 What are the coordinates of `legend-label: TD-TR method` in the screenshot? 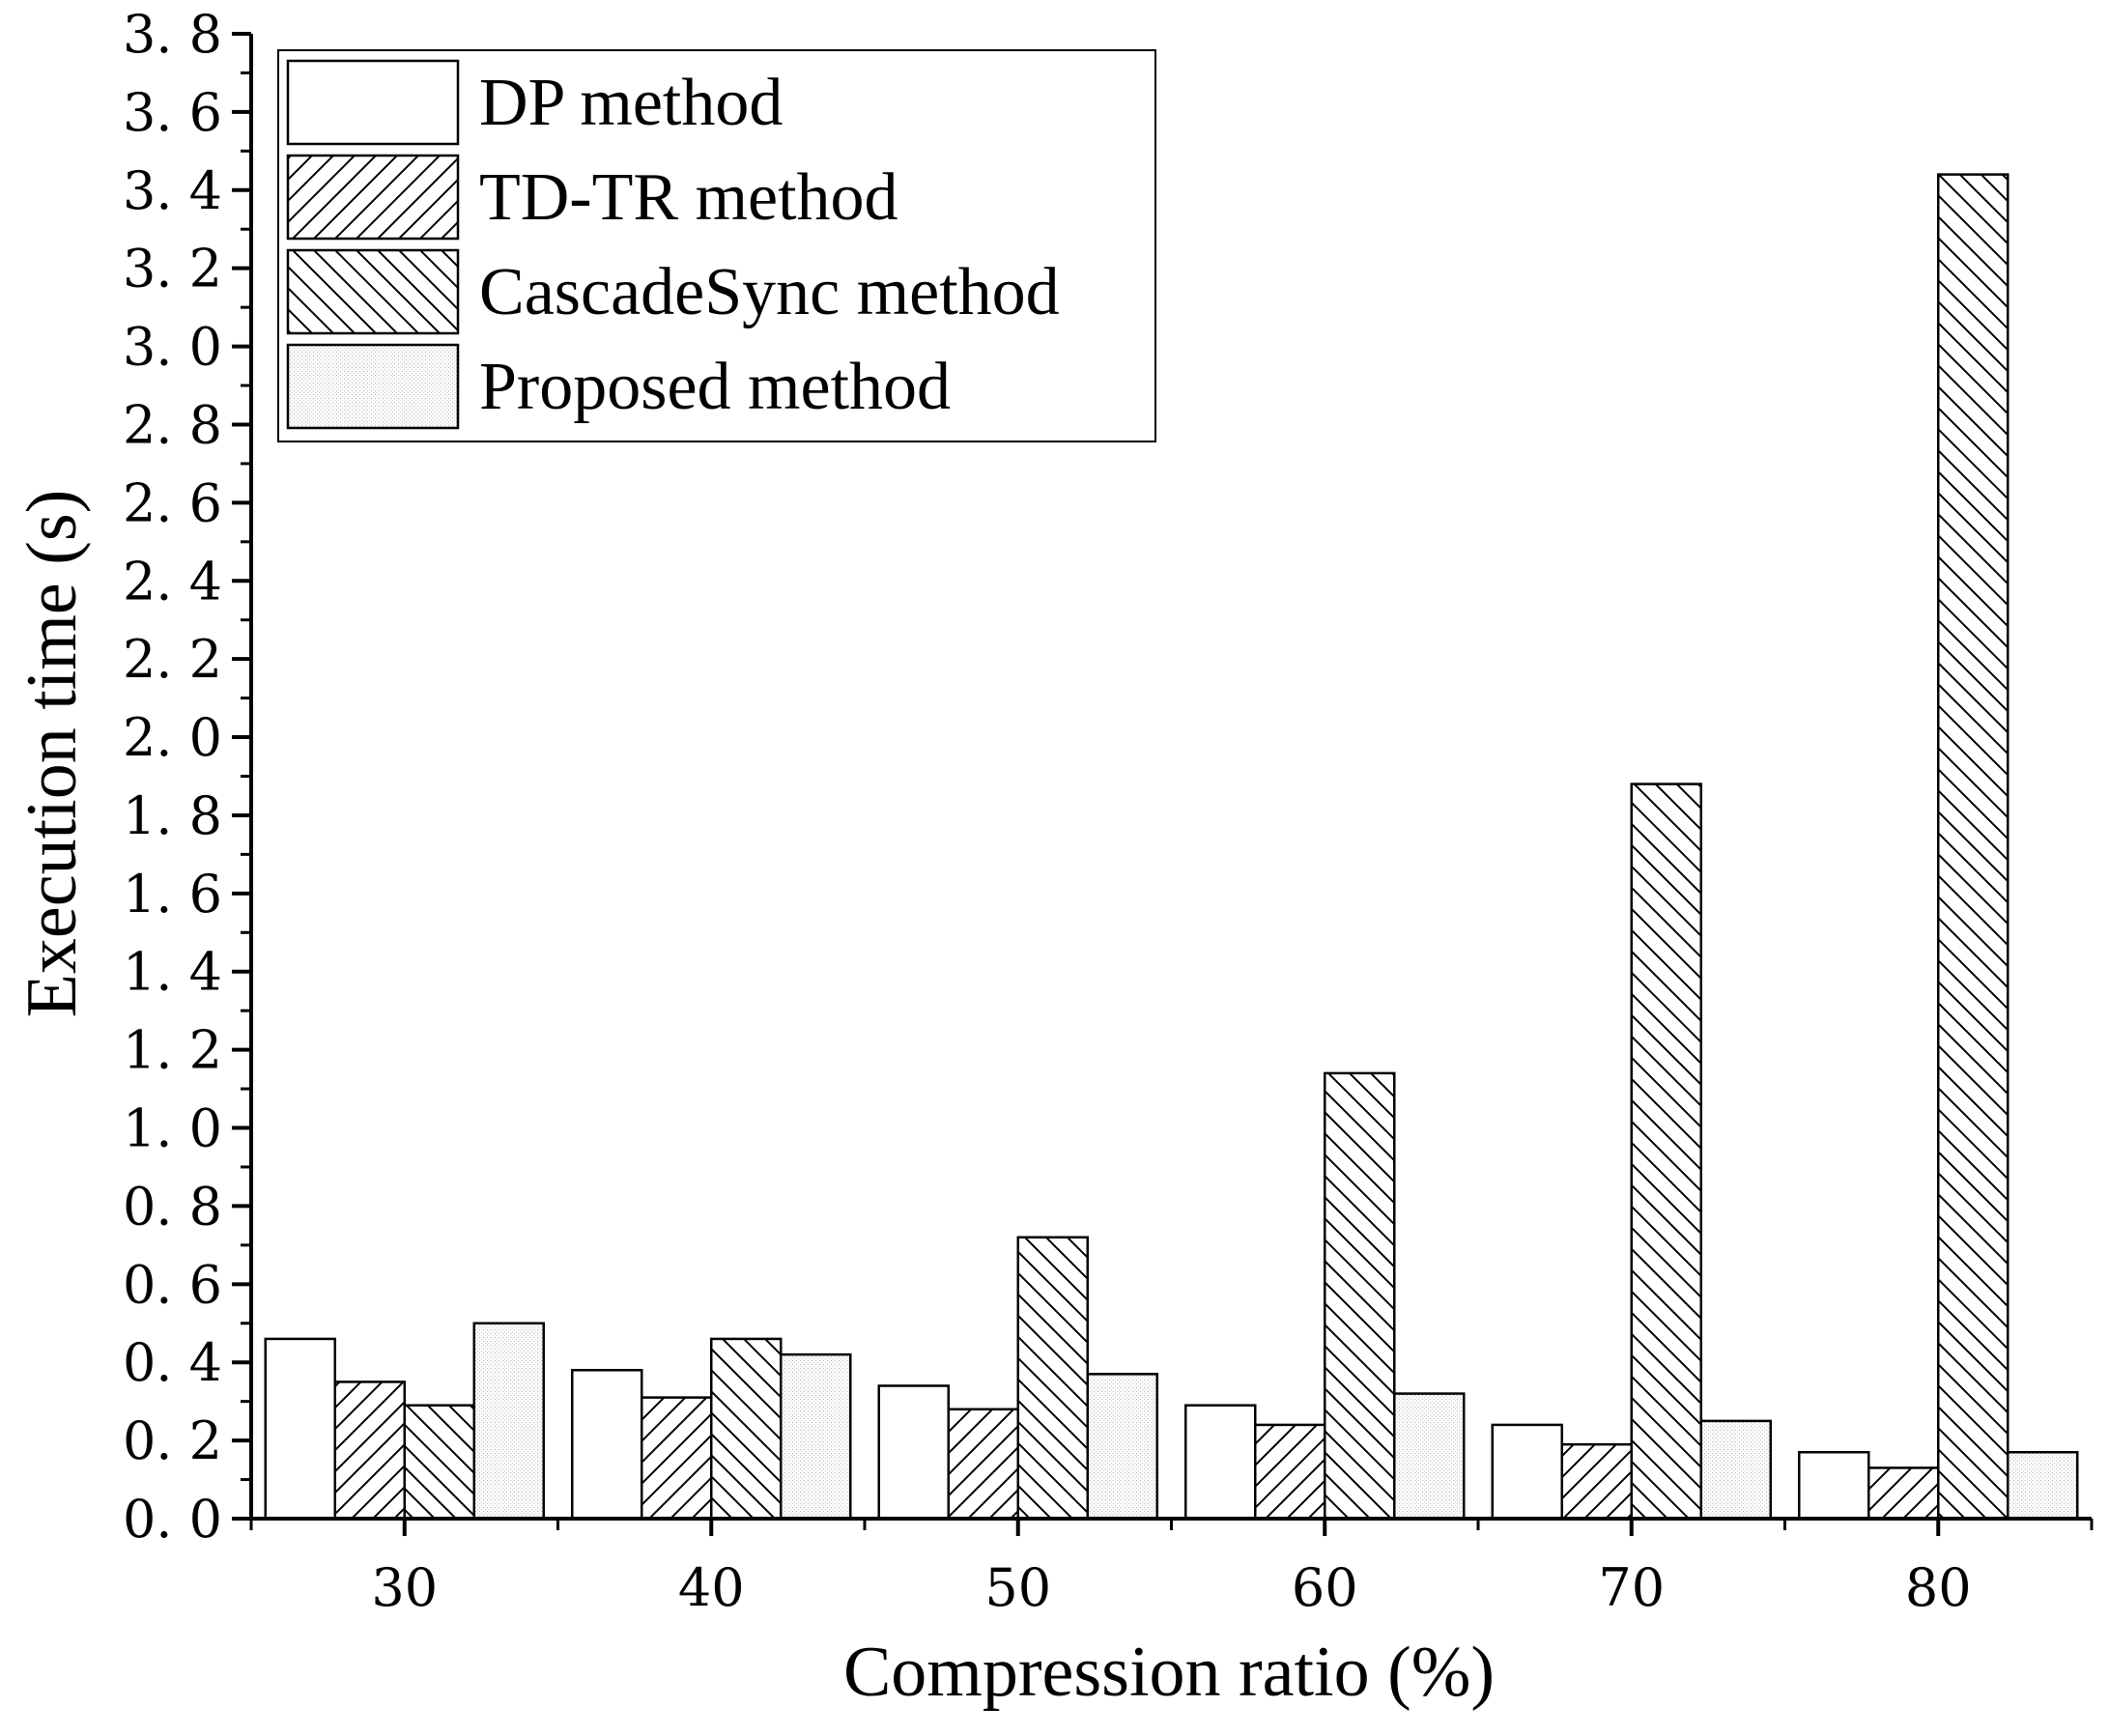 It's located at (689, 197).